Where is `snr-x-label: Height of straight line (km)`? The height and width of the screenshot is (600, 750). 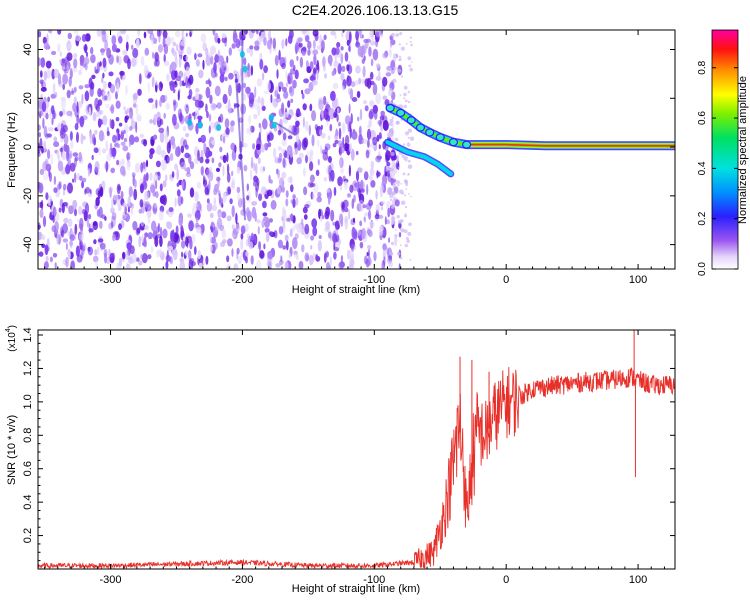 snr-x-label: Height of straight line (km) is located at coordinates (356, 589).